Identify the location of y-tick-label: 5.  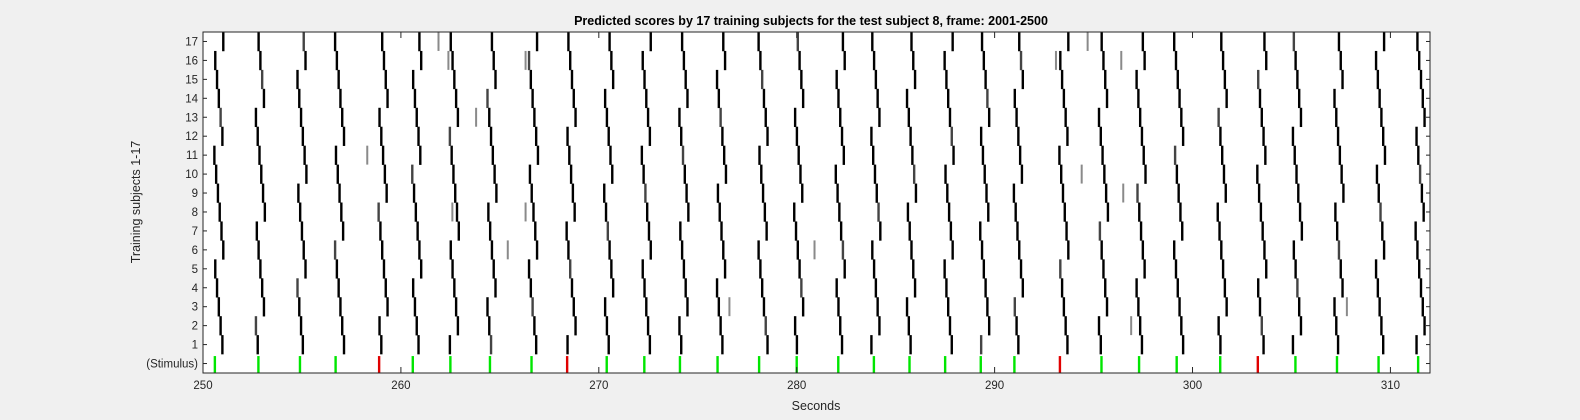
(195, 270).